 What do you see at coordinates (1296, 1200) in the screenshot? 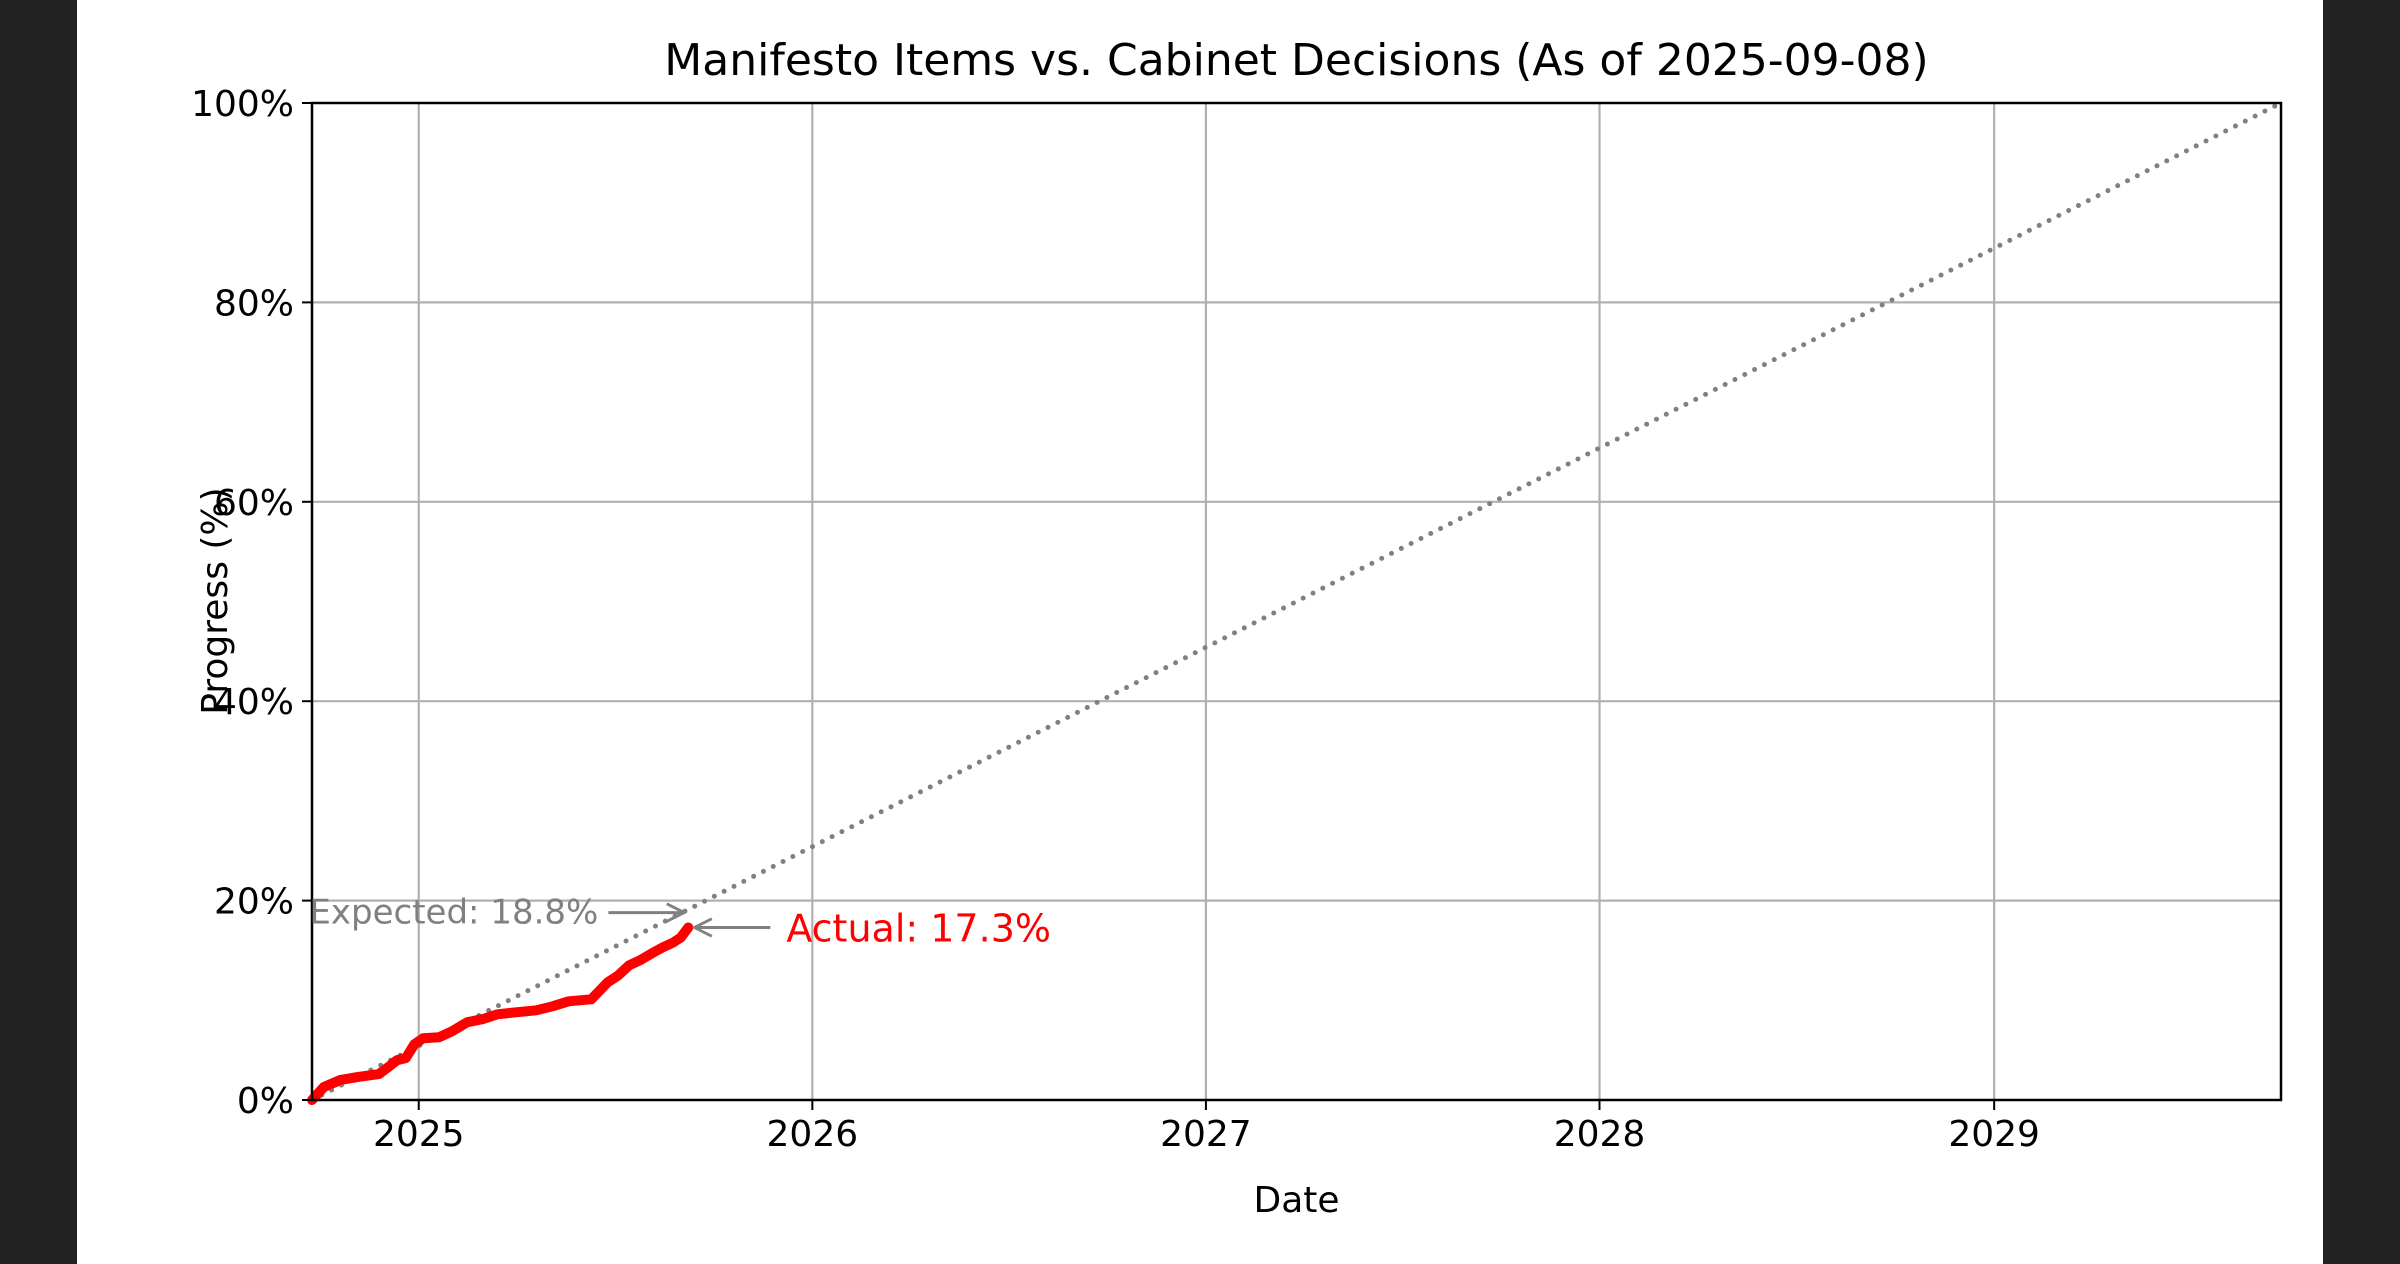
I see `x-axis-label: Date` at bounding box center [1296, 1200].